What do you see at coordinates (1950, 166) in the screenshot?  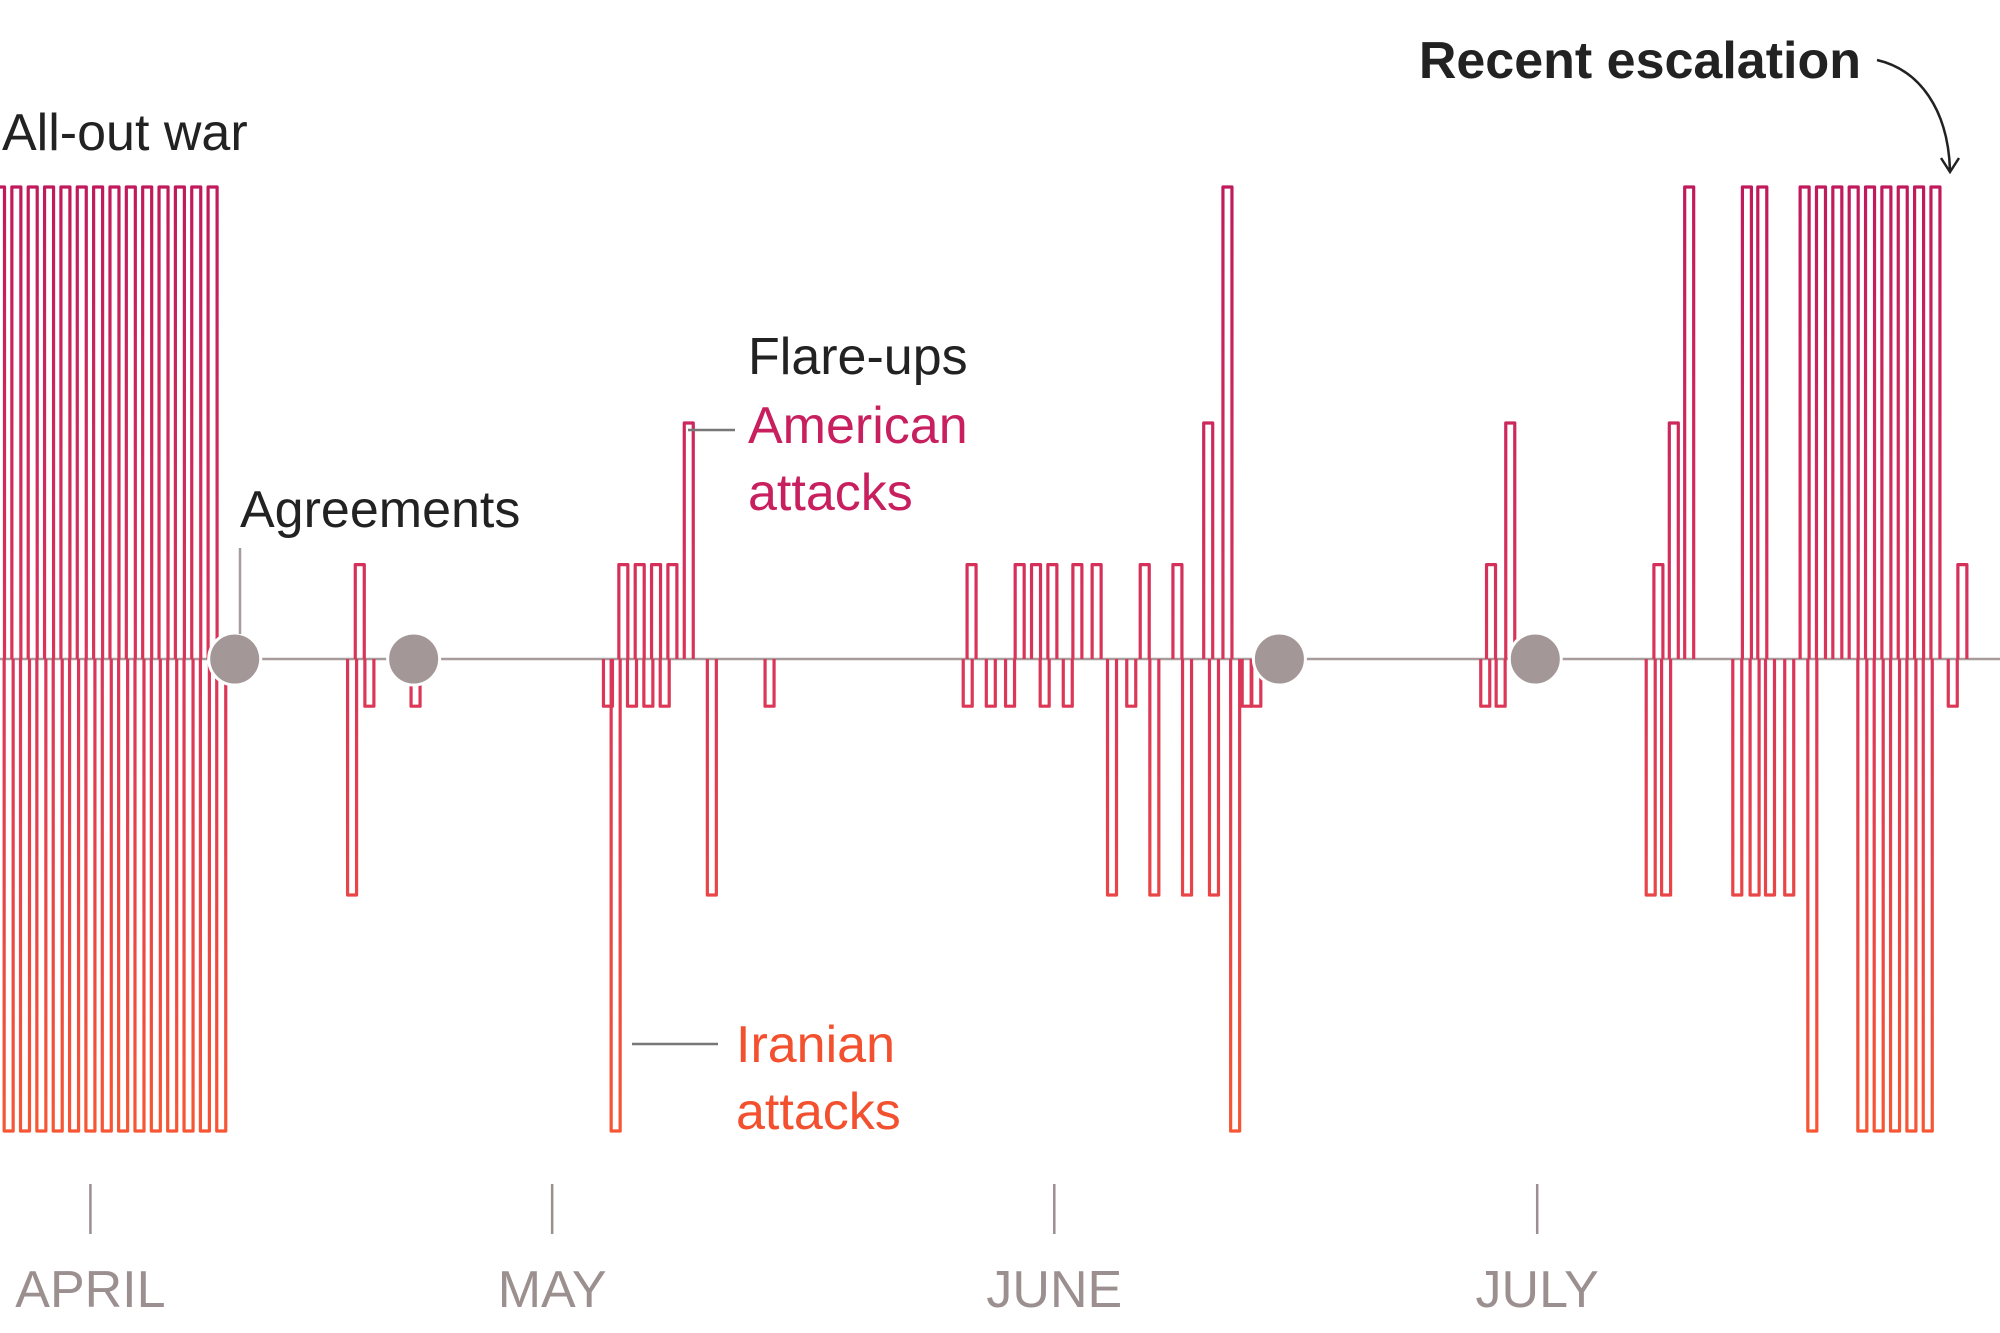 I see `recent-escalation-arrowhead` at bounding box center [1950, 166].